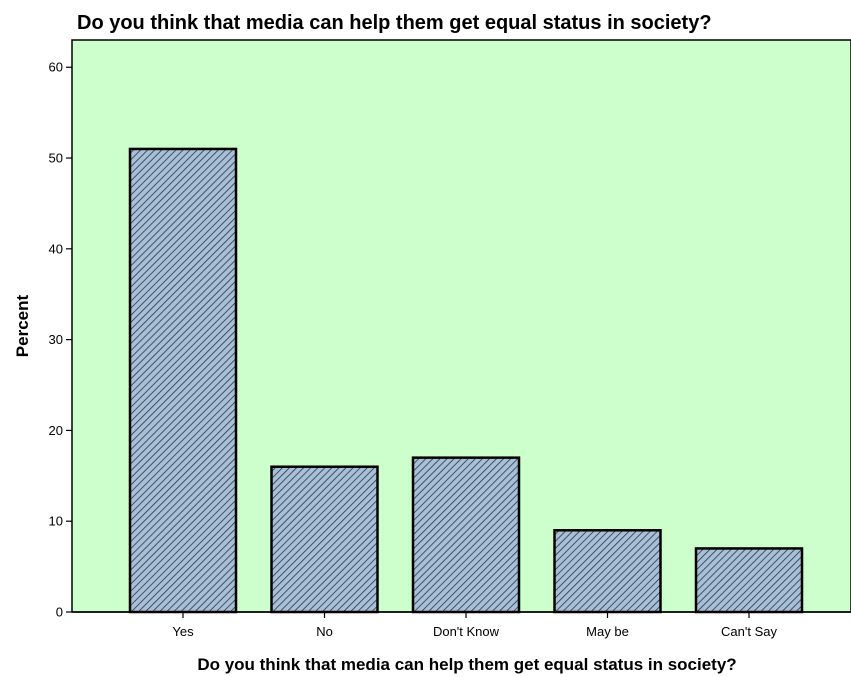 The image size is (851, 677). I want to click on x-axis: Yes No Don't Know May be Can't Say, so click(461, 625).